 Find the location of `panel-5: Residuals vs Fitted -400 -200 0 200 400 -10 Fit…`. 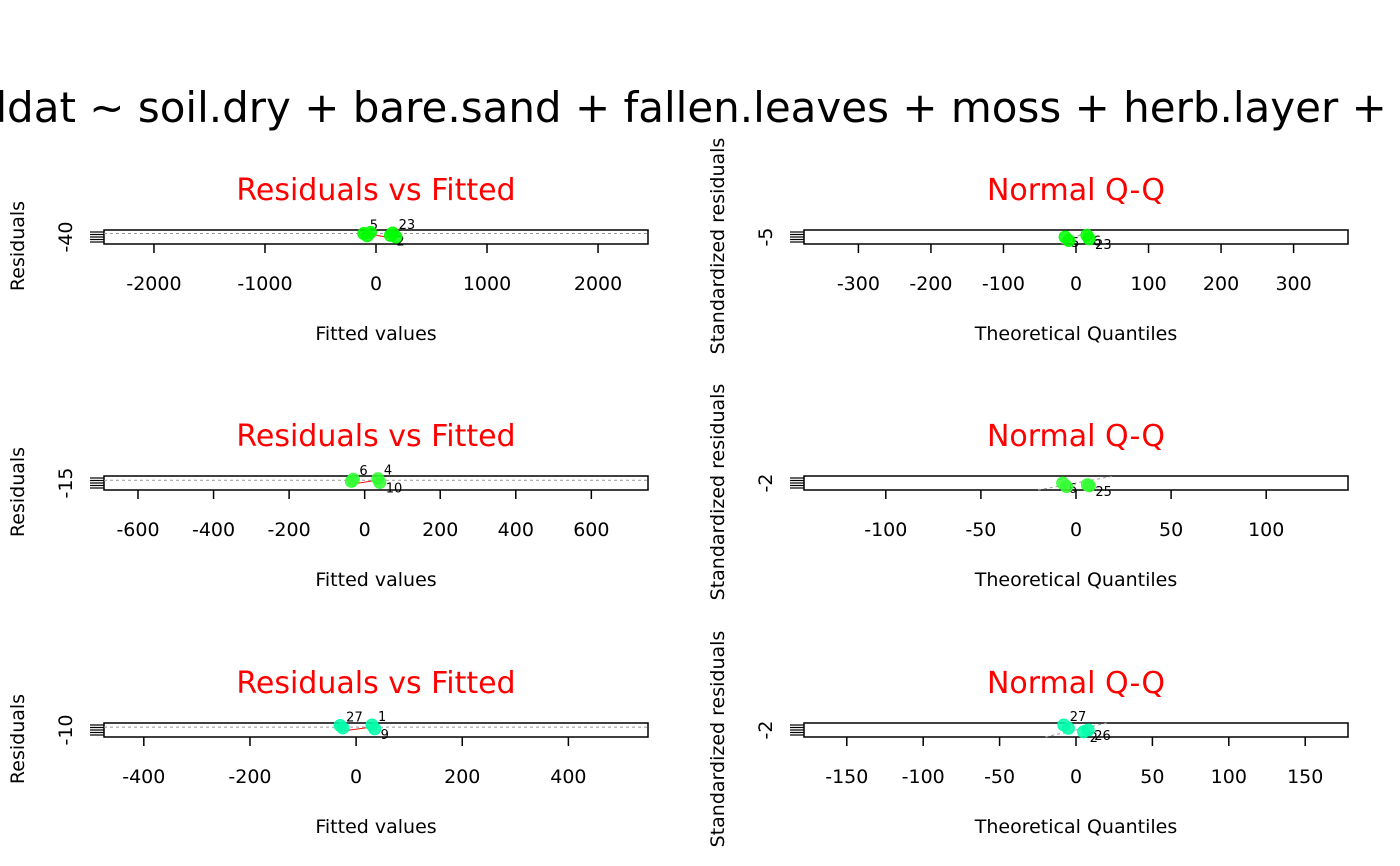

panel-5: Residuals vs Fitted -400 -200 0 200 400 -10 Fit… is located at coordinates (328, 752).